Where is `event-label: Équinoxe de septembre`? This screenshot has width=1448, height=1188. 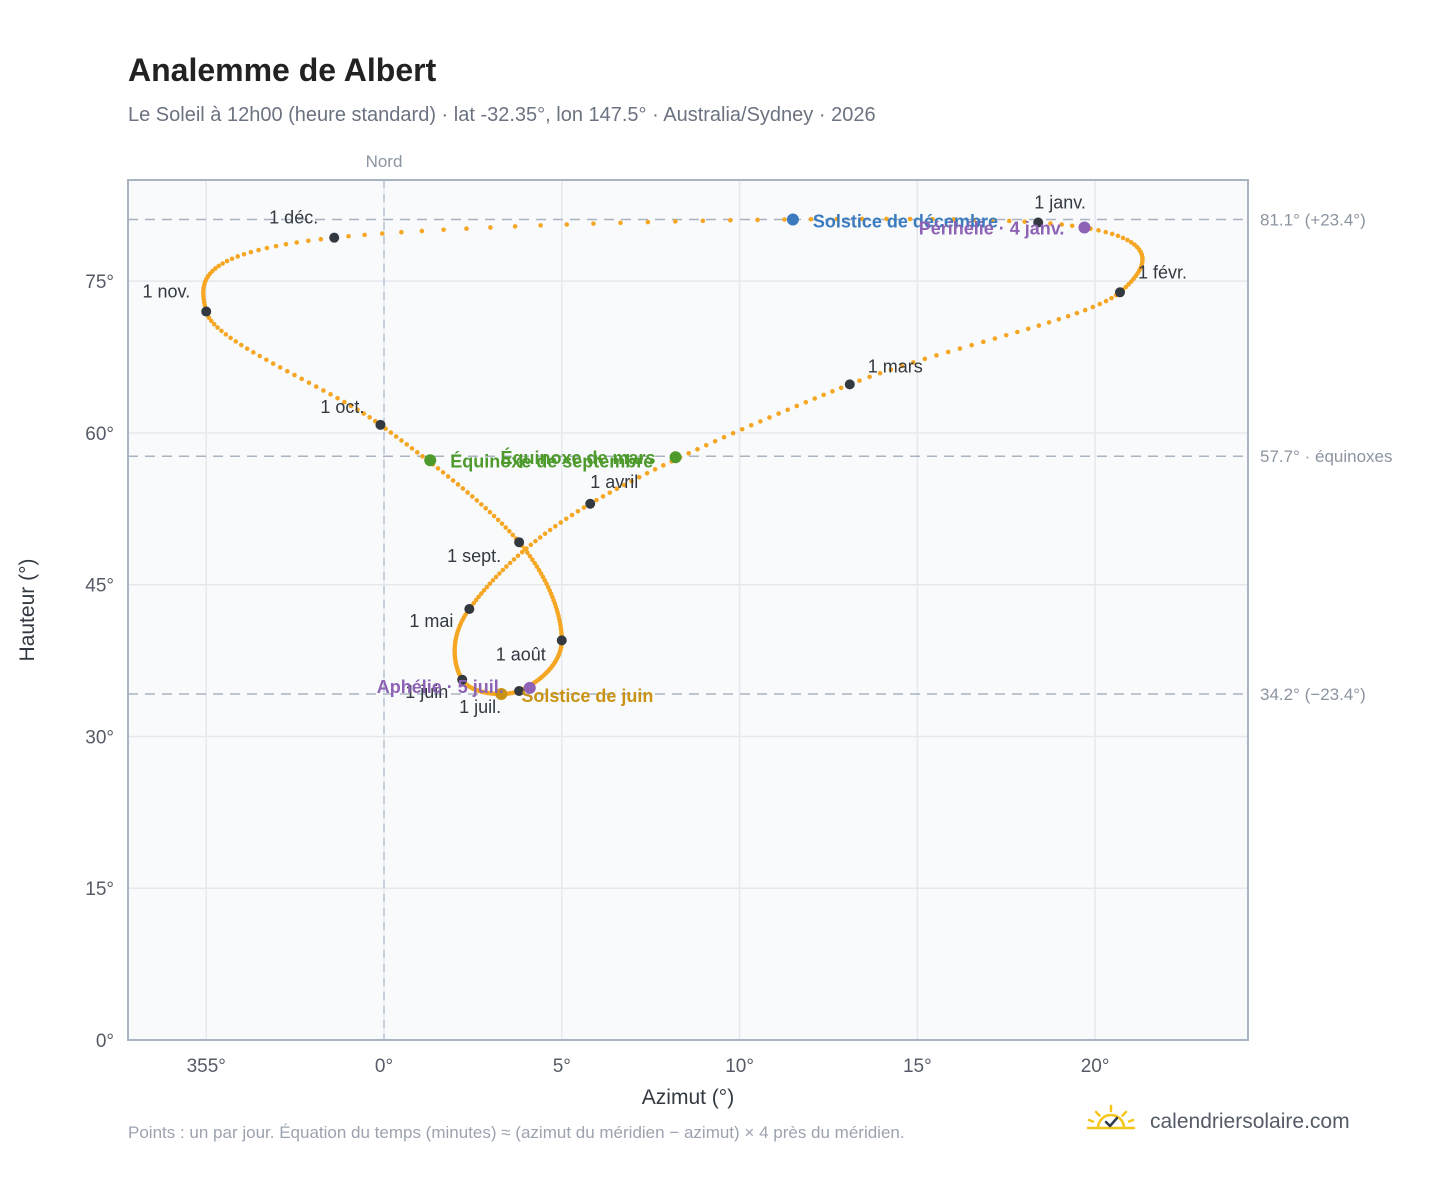 event-label: Équinoxe de septembre is located at coordinates (551, 460).